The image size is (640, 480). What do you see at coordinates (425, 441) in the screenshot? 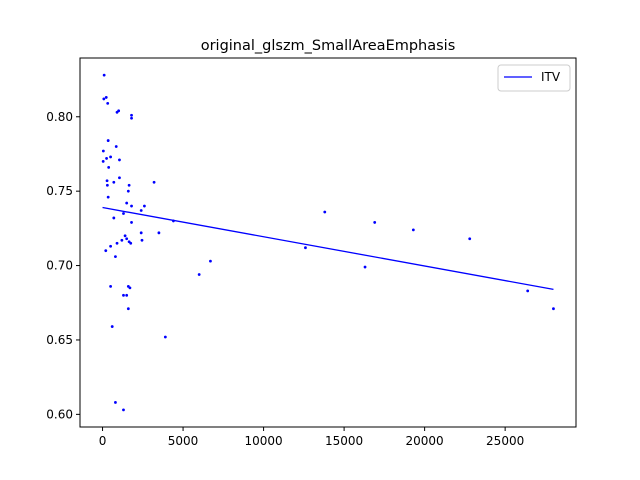
I see `x-tick-label: 20000` at bounding box center [425, 441].